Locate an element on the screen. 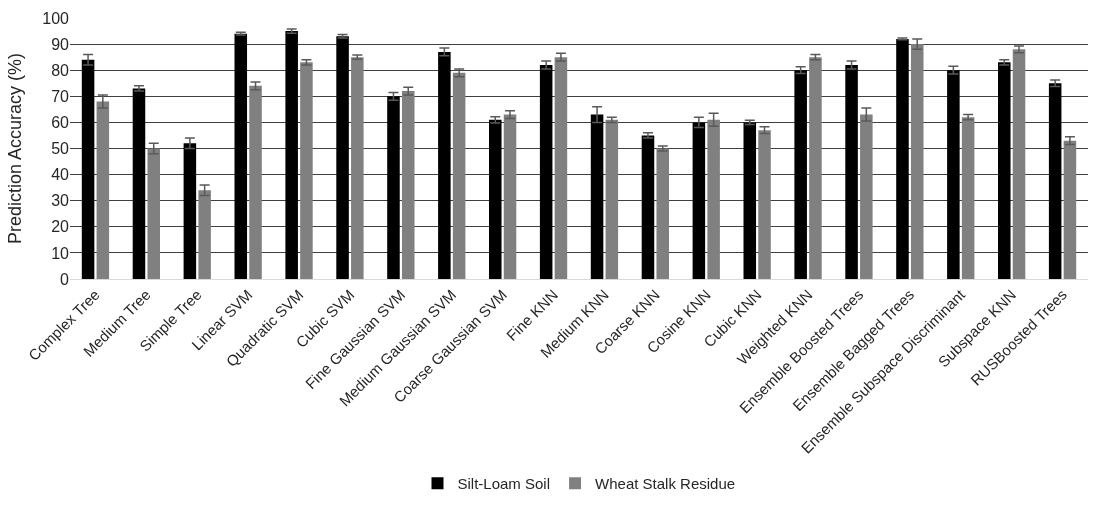 This screenshot has height=510, width=1098. y-tick-label: 40 is located at coordinates (60, 175).